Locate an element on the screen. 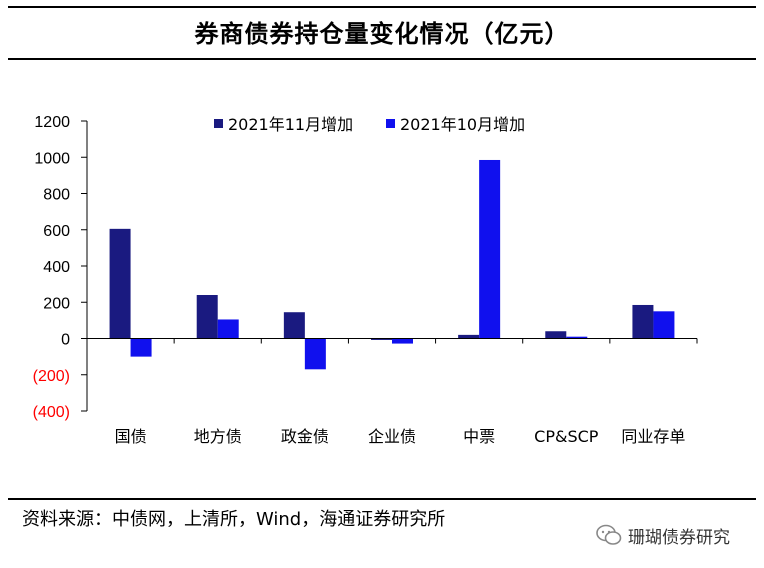 The height and width of the screenshot is (568, 764). top-rule is located at coordinates (382, 7).